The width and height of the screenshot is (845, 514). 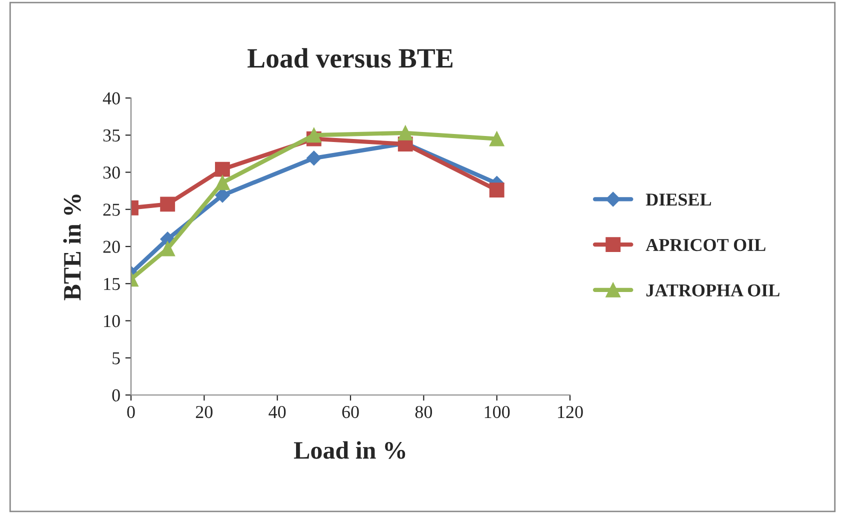 I want to click on y-tick-label: 25, so click(x=111, y=210).